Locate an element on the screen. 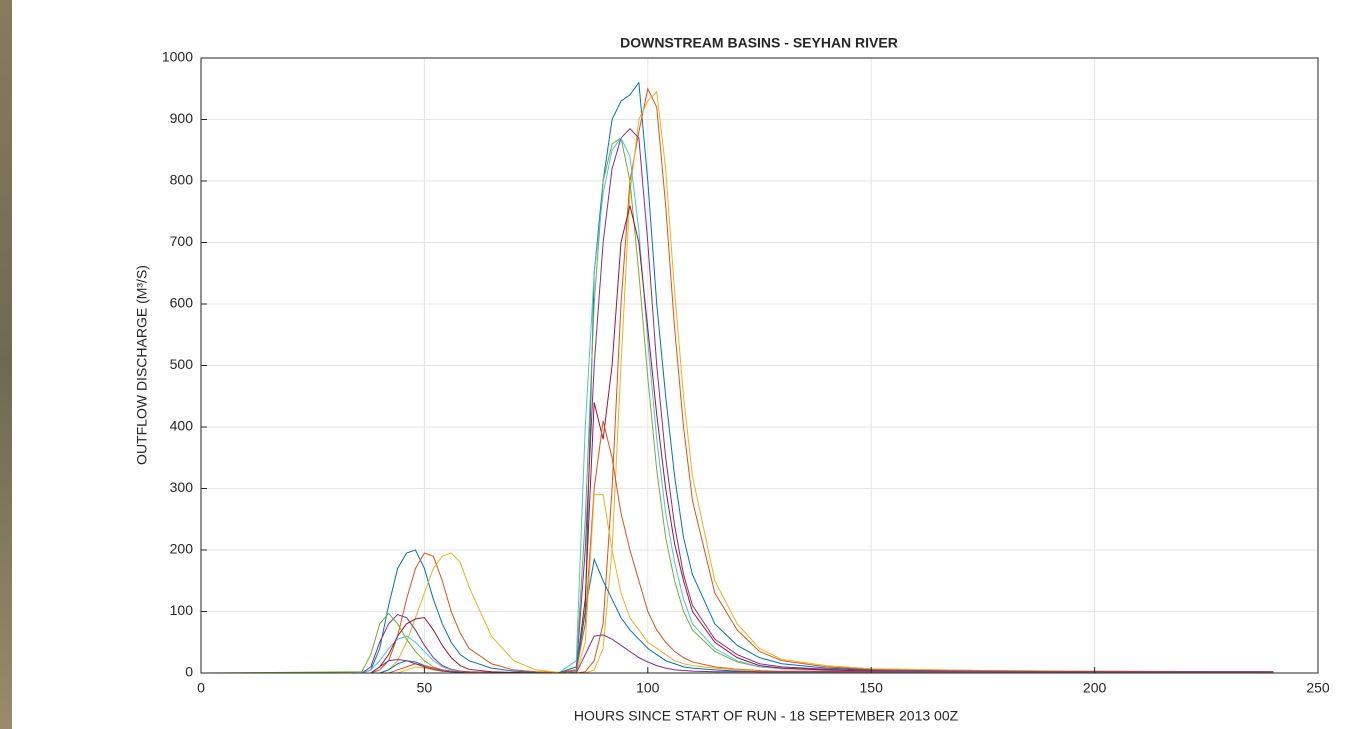 Image resolution: width=1360 pixels, height=729 pixels. x-tick-label: 0 is located at coordinates (201, 688).